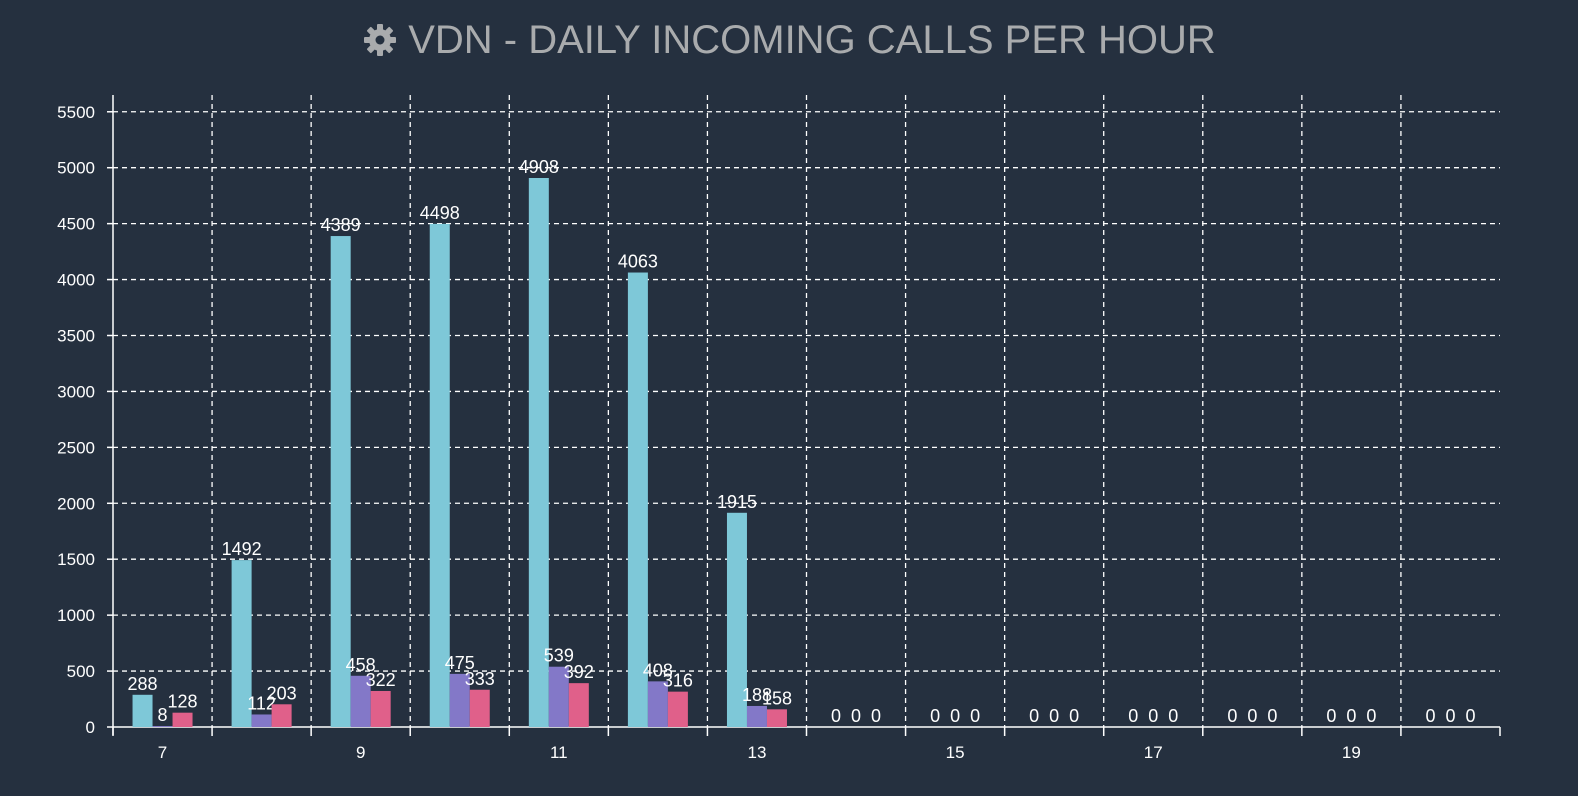 This screenshot has height=796, width=1578. I want to click on y-tick-label: 500, so click(81, 671).